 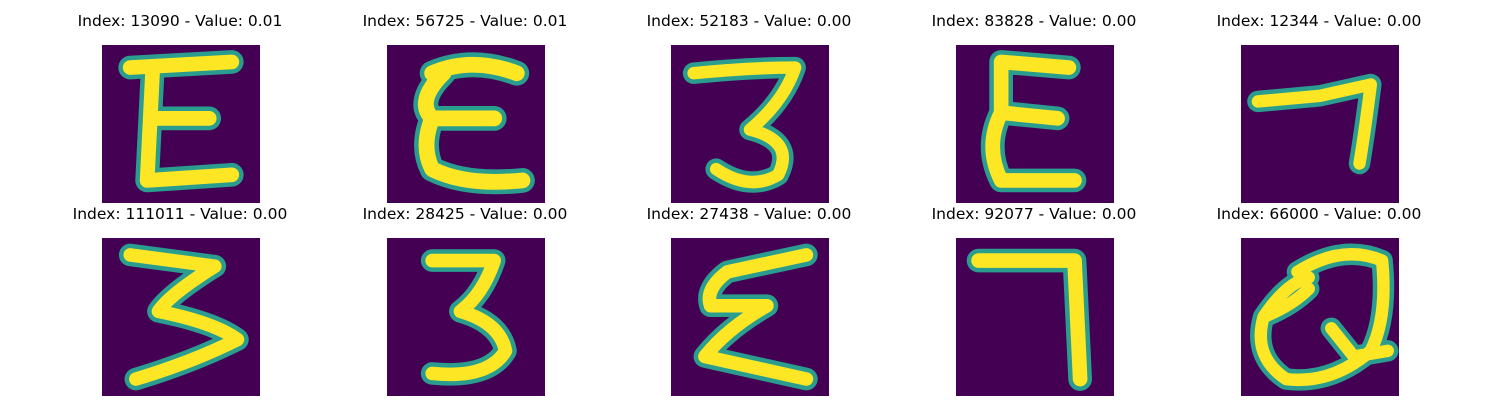 What do you see at coordinates (749, 21) in the screenshot?
I see `panel-title: Index: 52183 - Value: 0.00` at bounding box center [749, 21].